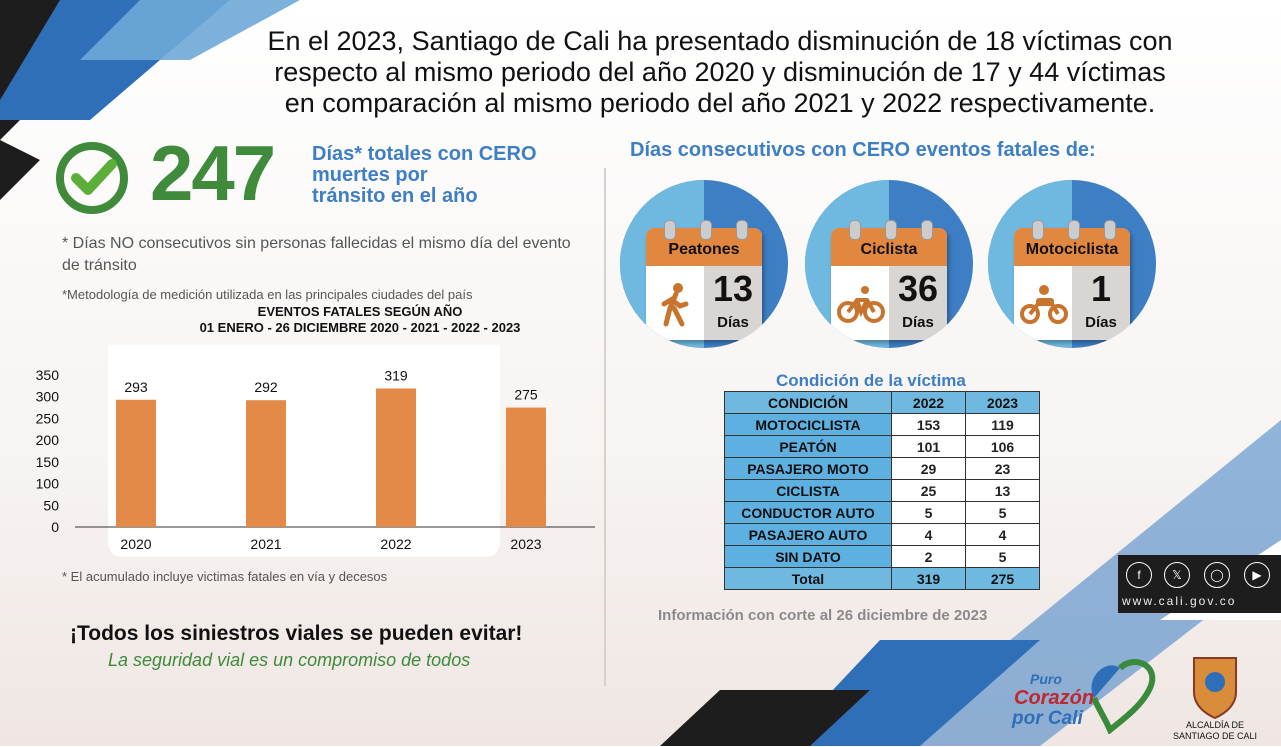  Describe the element at coordinates (928, 534) in the screenshot. I see `row-2022: 4` at that location.